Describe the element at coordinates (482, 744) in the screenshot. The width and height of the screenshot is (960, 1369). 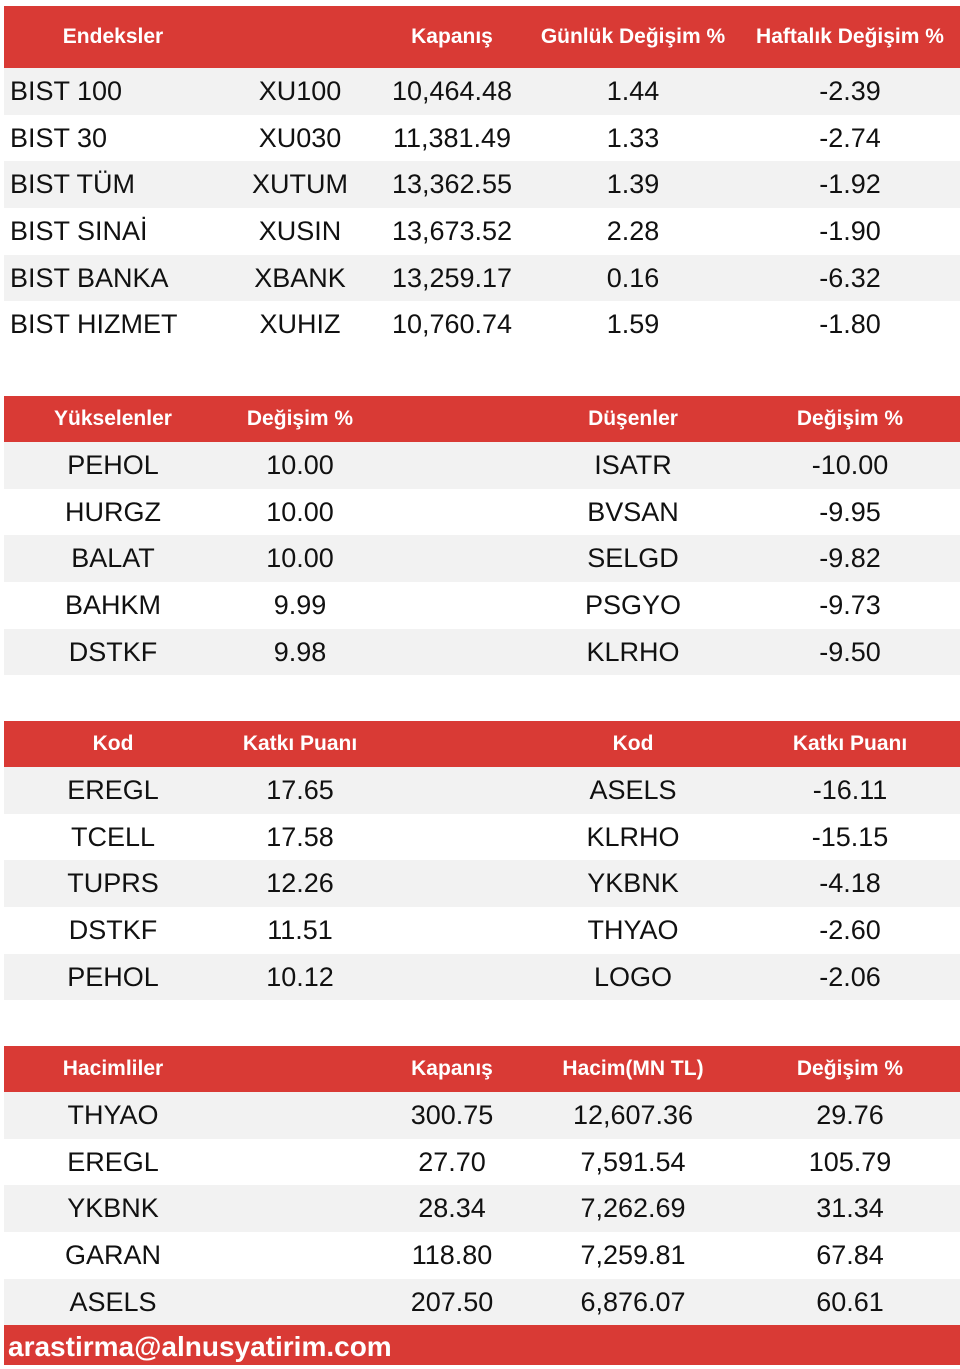
I see `header-row: Kod Katkı Puanı Kod Katkı Puanı` at that location.